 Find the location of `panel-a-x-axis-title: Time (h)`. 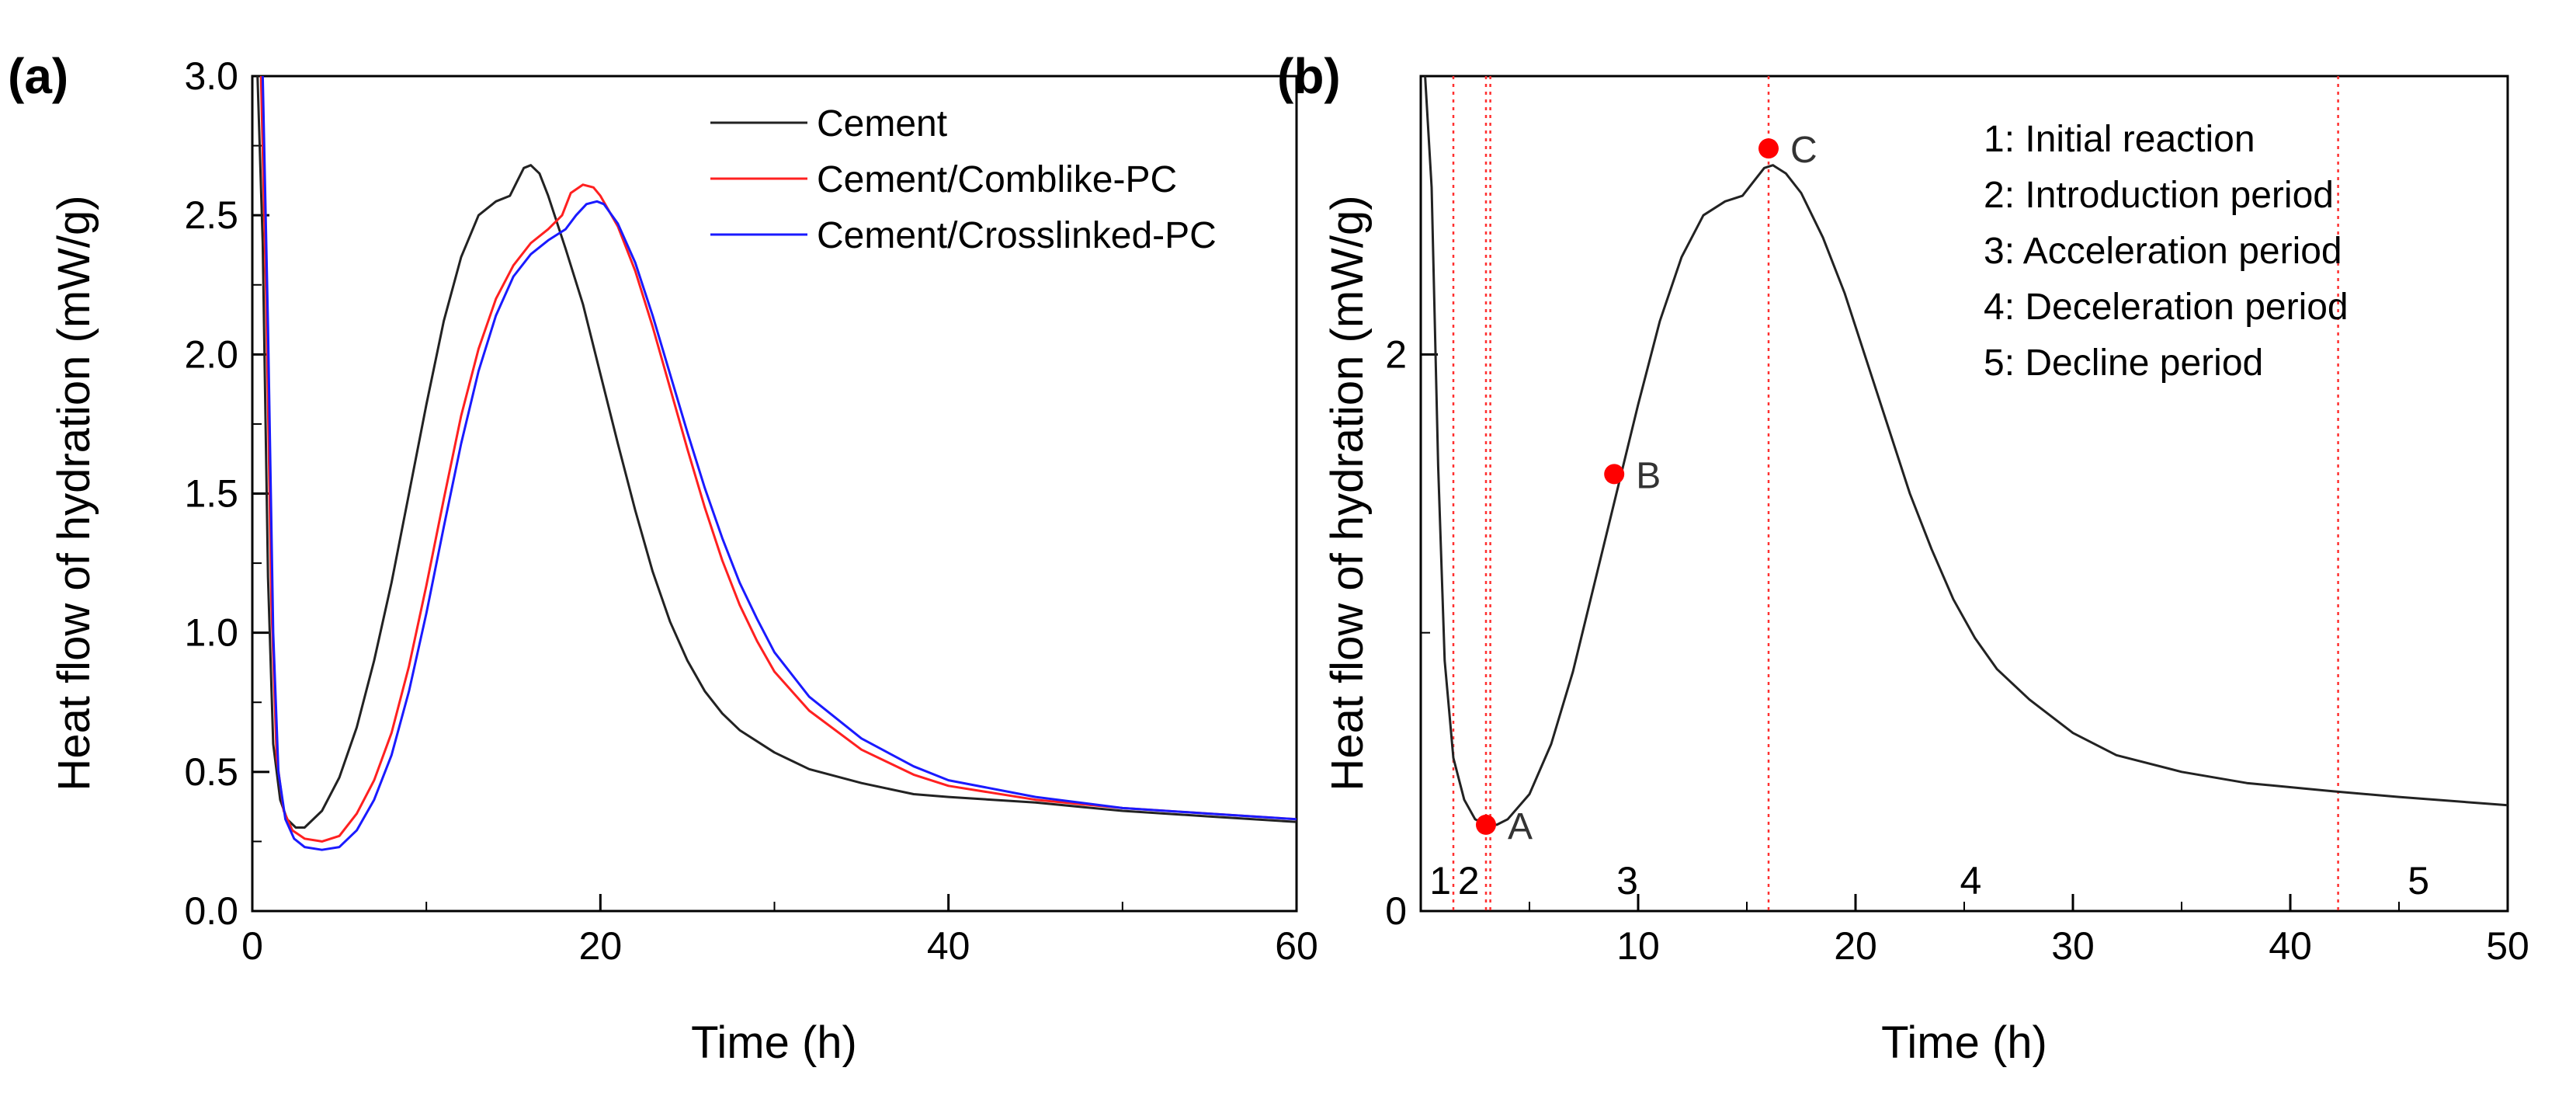

panel-a-x-axis-title: Time (h) is located at coordinates (774, 1042).